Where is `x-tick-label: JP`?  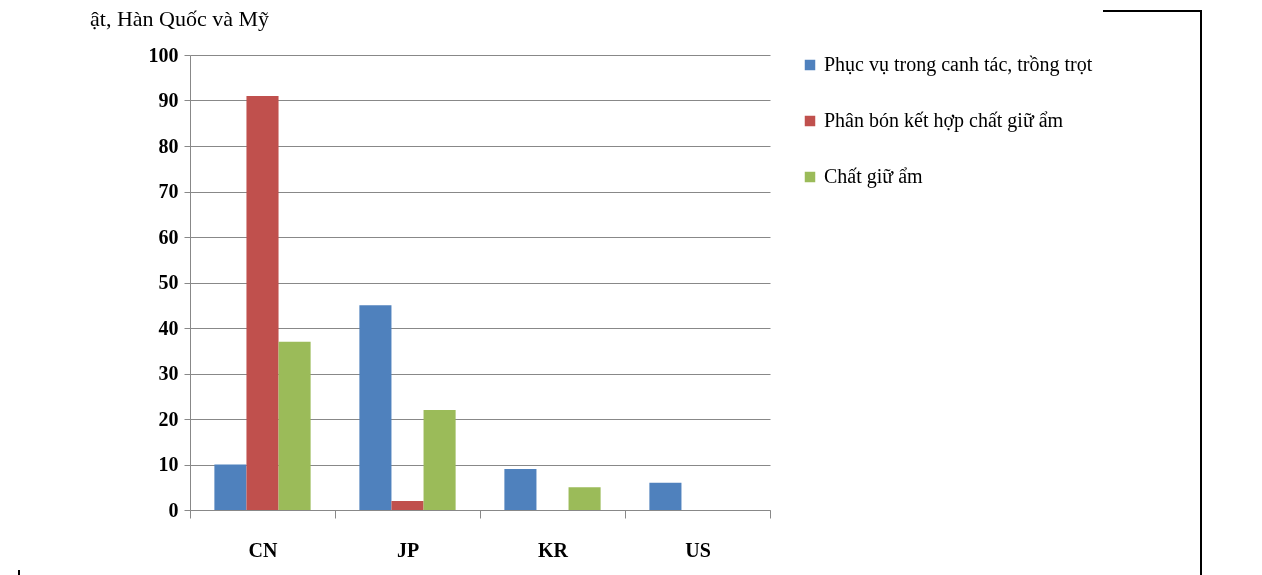
x-tick-label: JP is located at coordinates (408, 549).